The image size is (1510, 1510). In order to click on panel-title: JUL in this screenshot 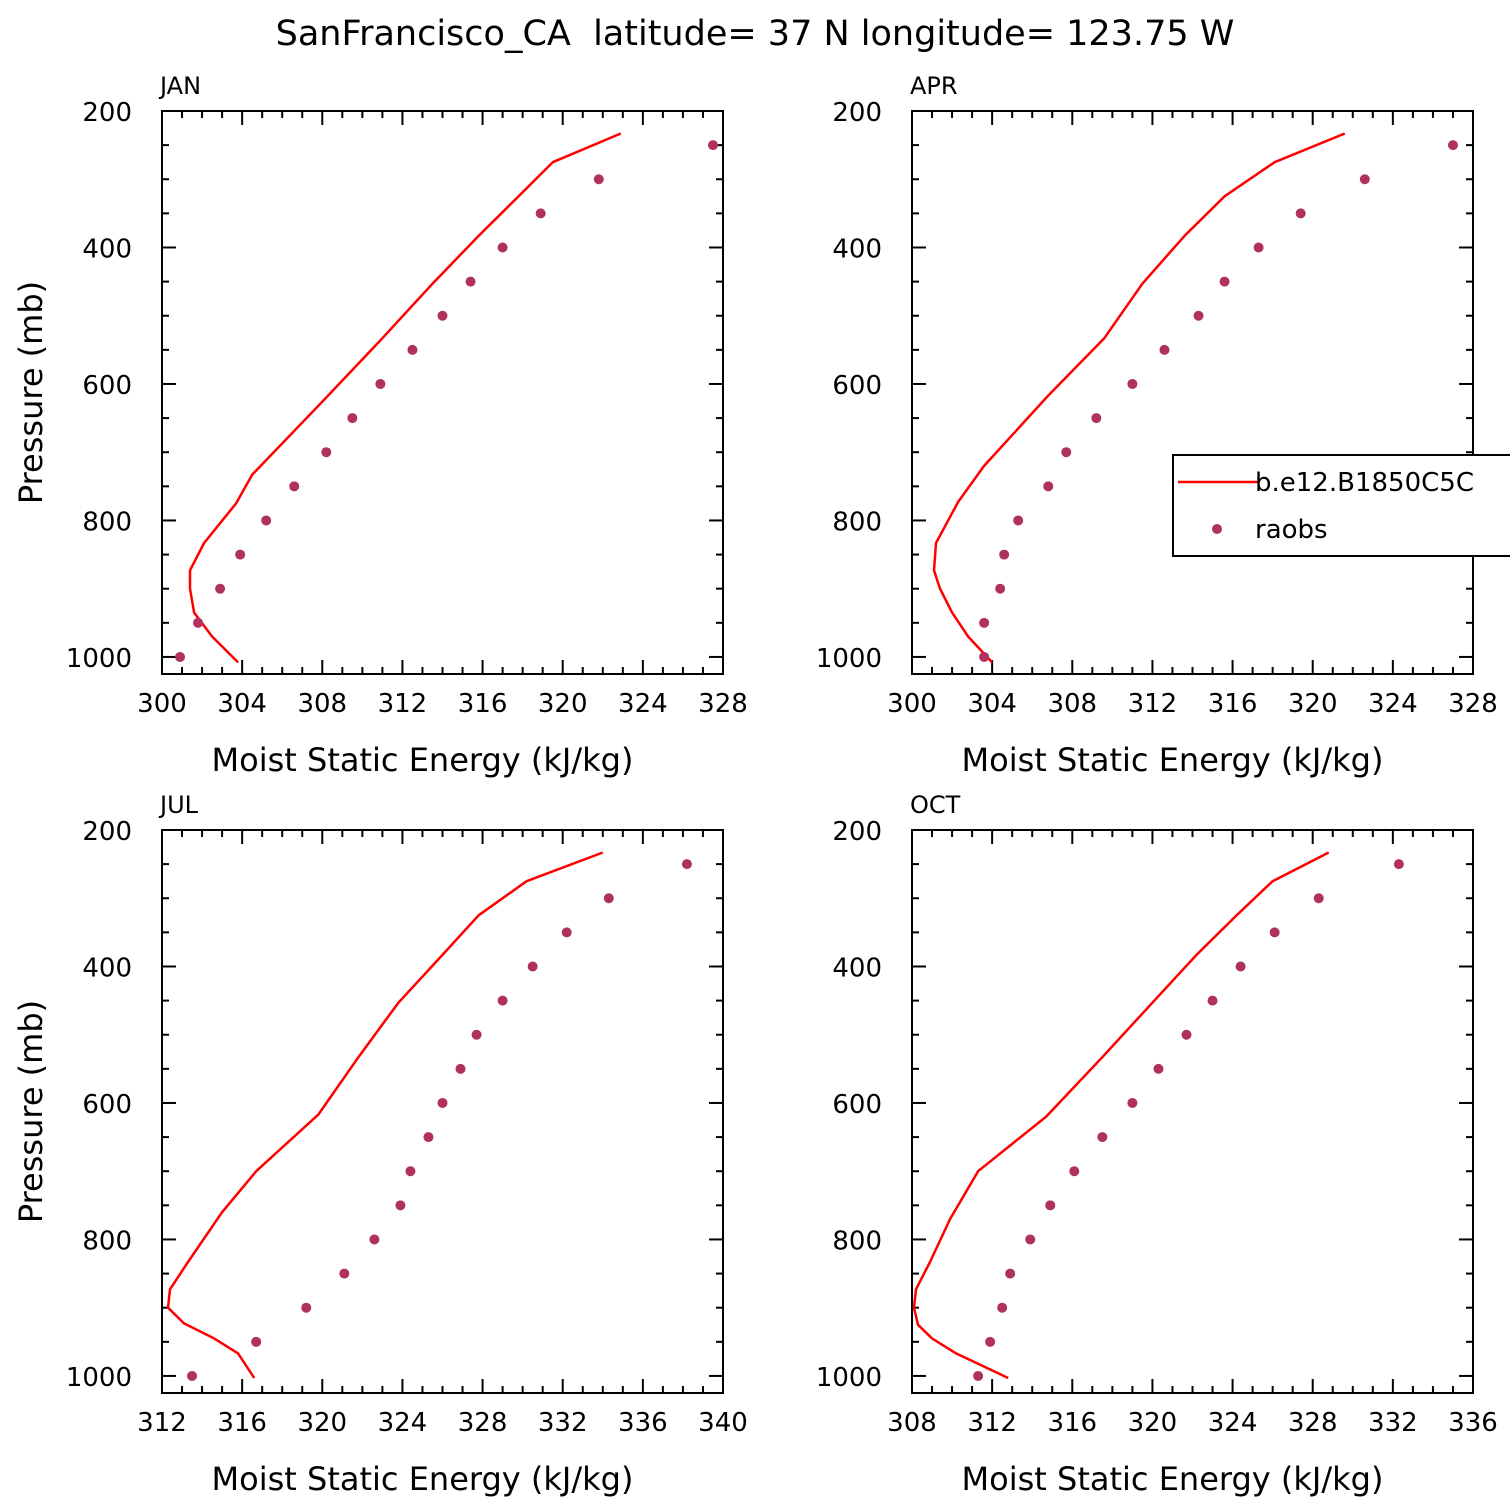, I will do `click(178, 805)`.